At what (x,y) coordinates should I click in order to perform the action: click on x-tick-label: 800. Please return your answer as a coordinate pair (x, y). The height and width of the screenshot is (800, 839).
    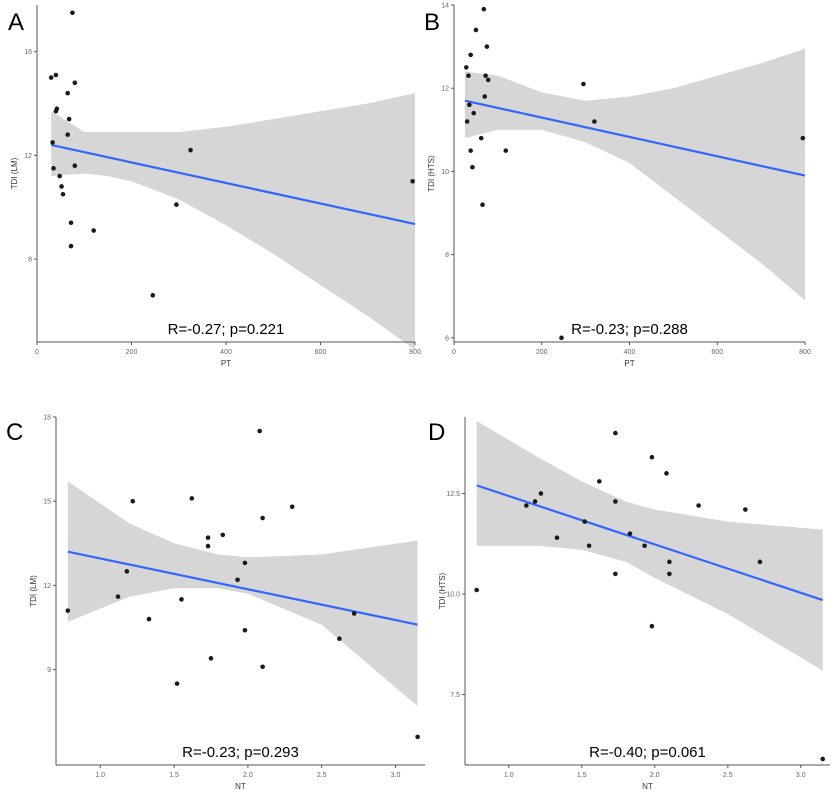
    Looking at the image, I should click on (805, 352).